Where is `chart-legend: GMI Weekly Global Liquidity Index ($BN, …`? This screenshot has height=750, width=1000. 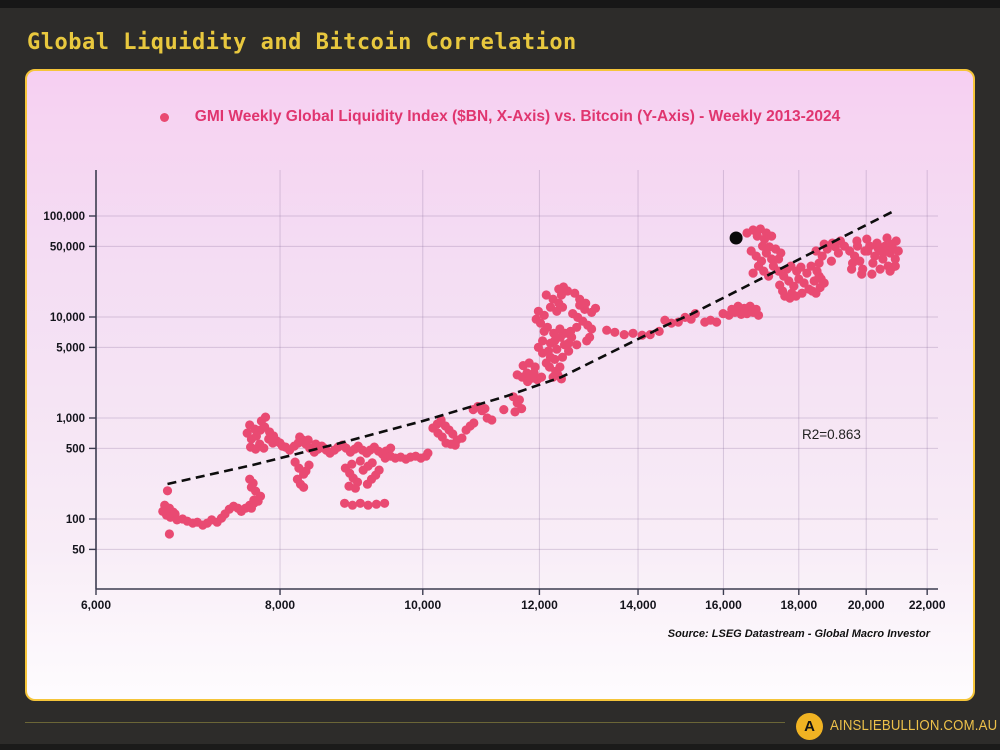 chart-legend: GMI Weekly Global Liquidity Index ($BN, … is located at coordinates (500, 117).